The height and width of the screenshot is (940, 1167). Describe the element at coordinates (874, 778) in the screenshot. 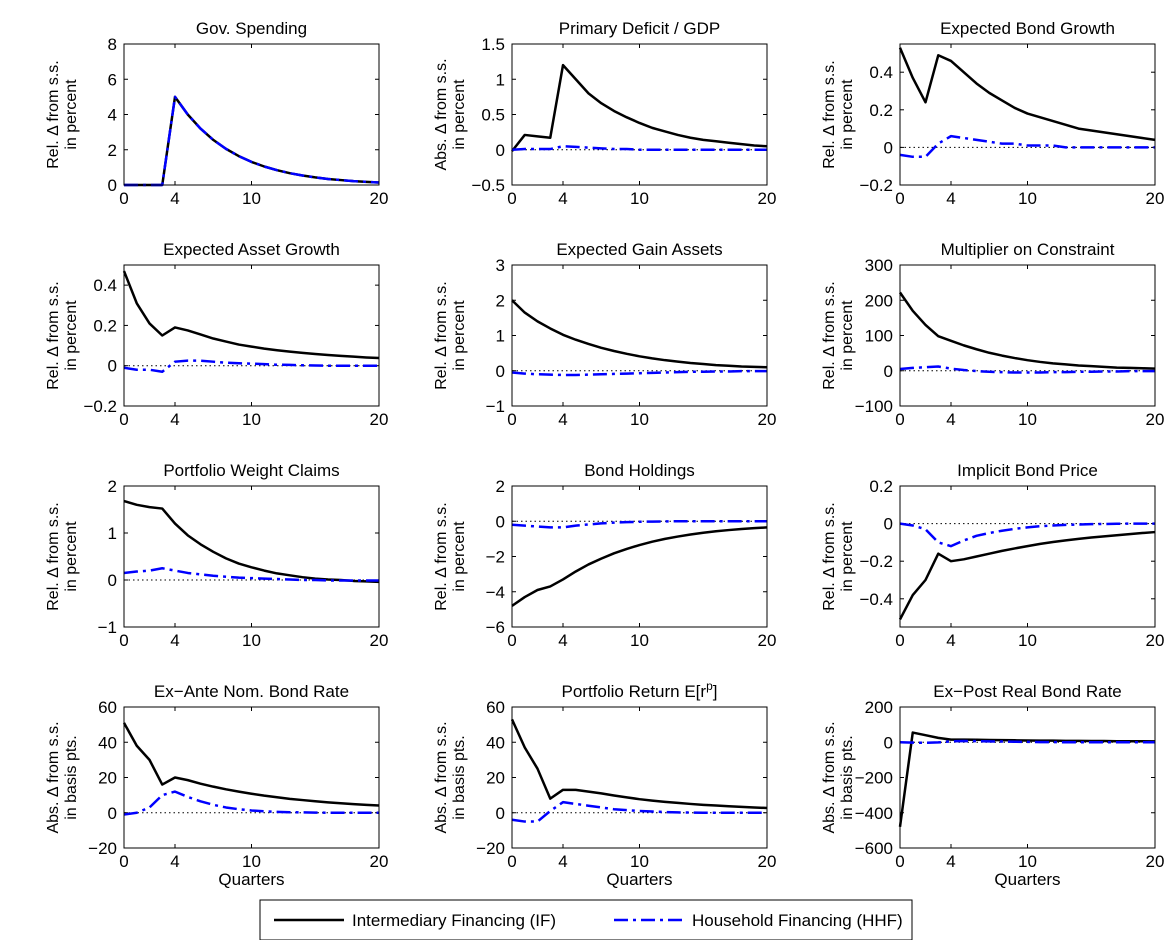

I see `y-tick-label: −200` at that location.